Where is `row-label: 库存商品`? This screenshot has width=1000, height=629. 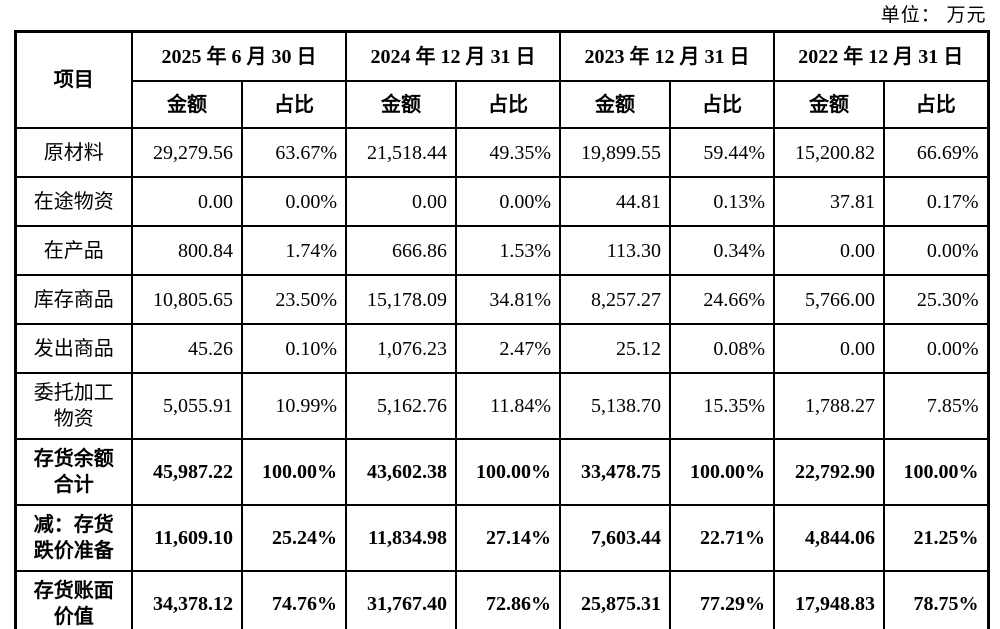
row-label: 库存商品 is located at coordinates (73, 299).